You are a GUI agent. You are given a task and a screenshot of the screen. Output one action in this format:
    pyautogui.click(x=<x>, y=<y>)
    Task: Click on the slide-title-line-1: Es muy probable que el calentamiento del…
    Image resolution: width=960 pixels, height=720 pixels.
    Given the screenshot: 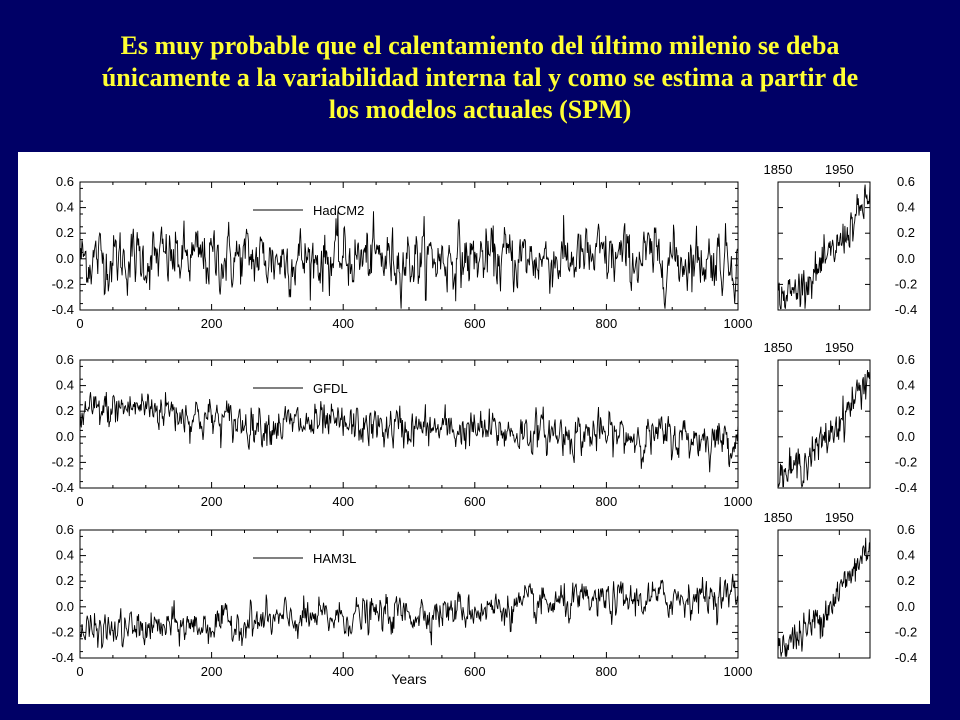 What is the action you would take?
    pyautogui.click(x=480, y=45)
    